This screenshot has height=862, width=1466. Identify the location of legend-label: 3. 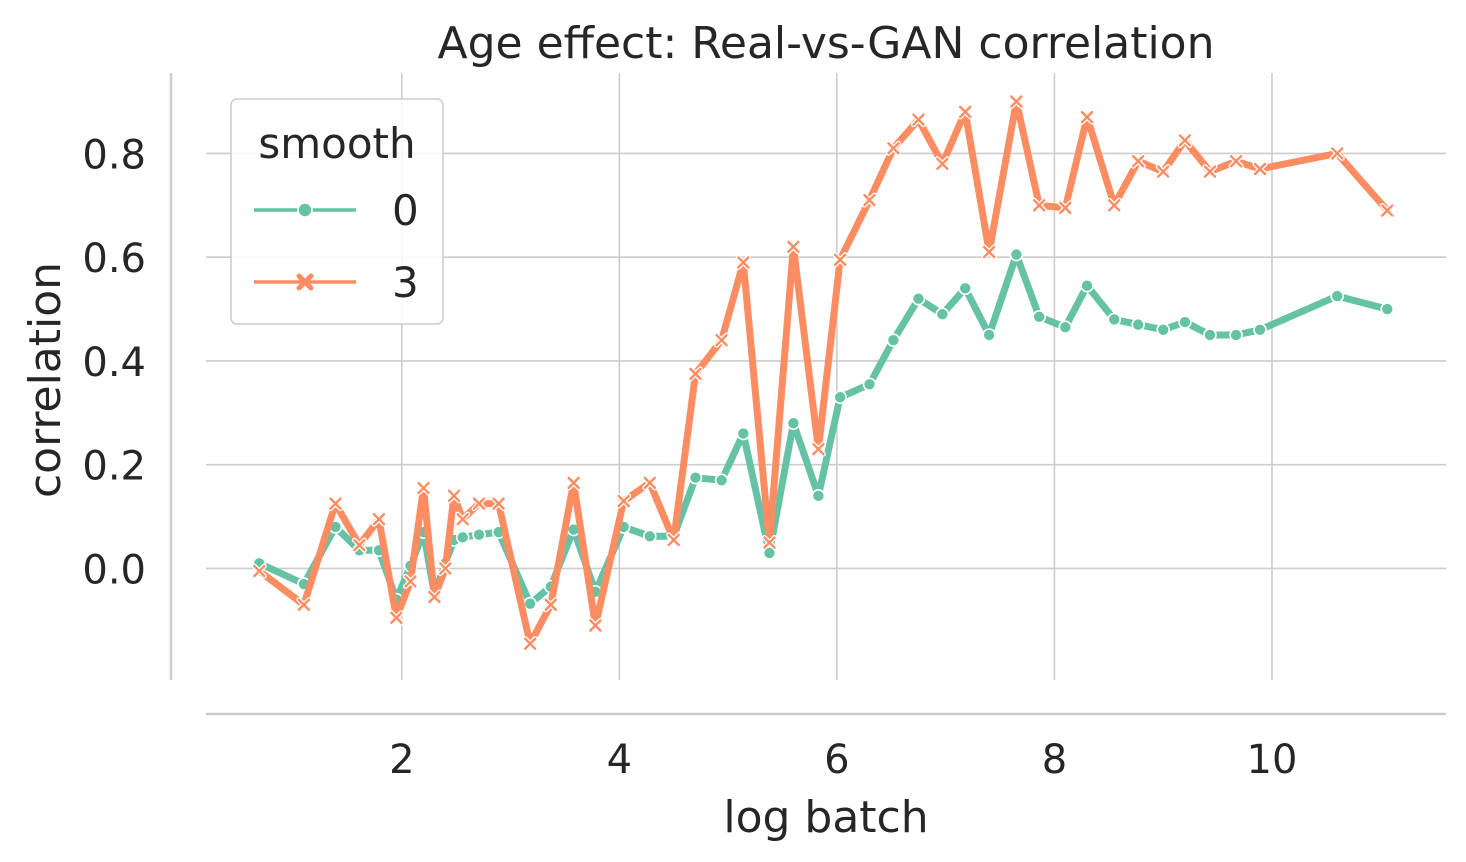
(405, 282).